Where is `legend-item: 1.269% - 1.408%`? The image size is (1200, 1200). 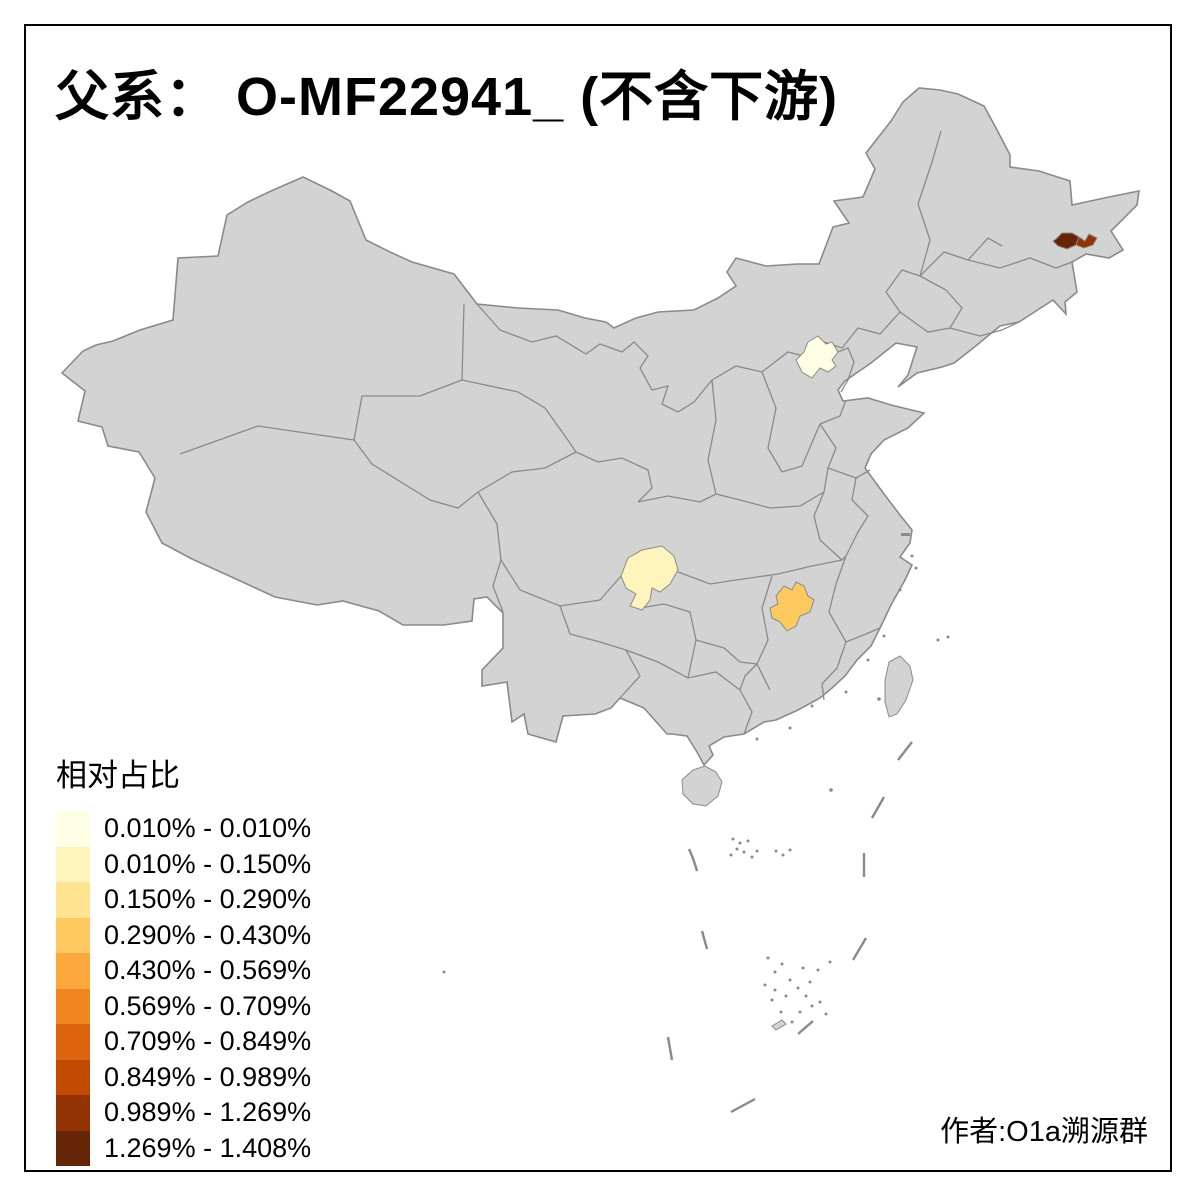 legend-item: 1.269% - 1.408% is located at coordinates (184, 1148).